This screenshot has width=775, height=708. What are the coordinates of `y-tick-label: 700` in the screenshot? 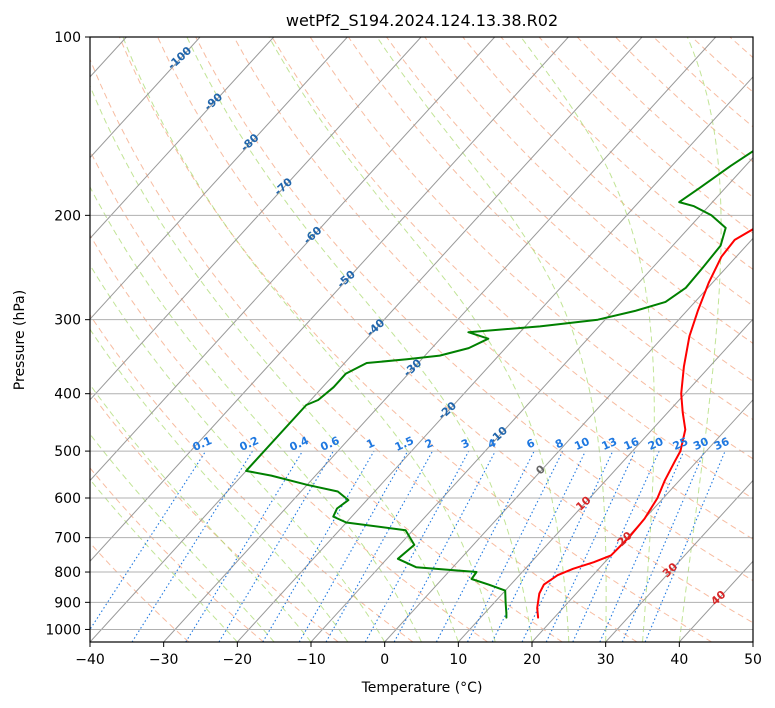 It's located at (67, 539).